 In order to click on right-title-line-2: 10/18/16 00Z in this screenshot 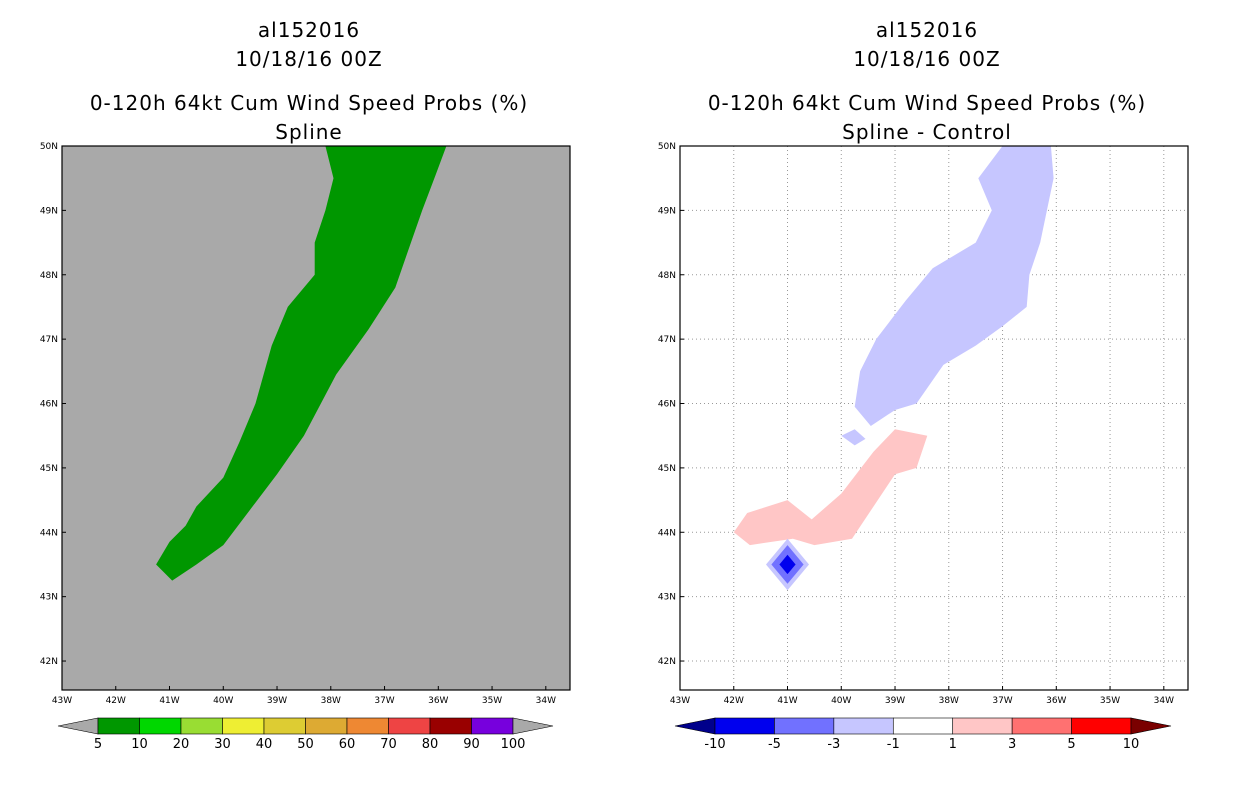, I will do `click(926, 59)`.